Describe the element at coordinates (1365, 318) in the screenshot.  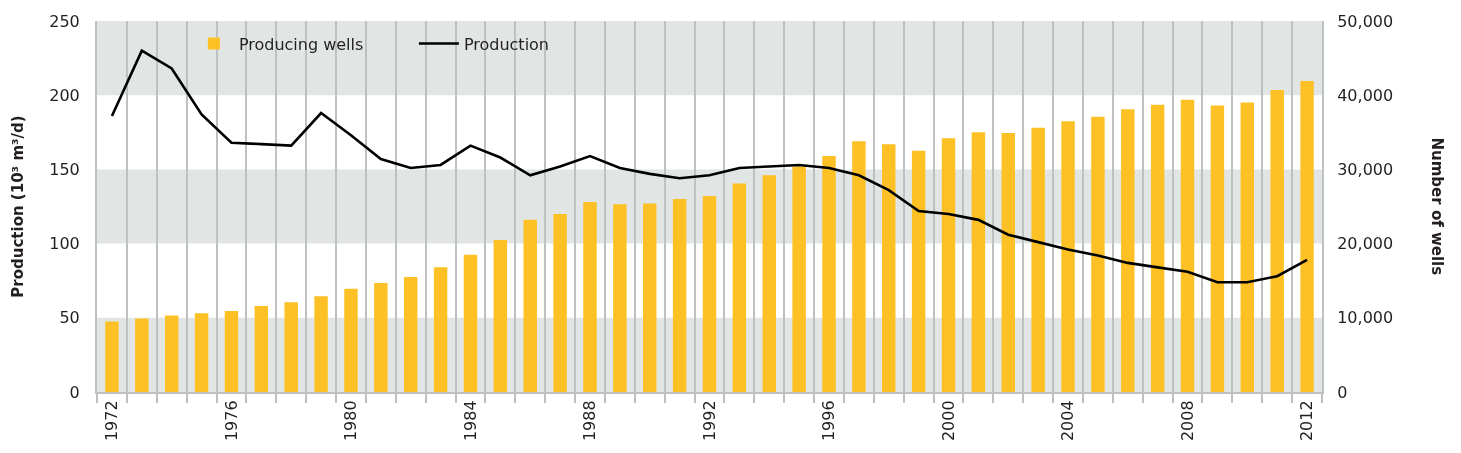
I see `y2-tick-label: 10,000` at that location.